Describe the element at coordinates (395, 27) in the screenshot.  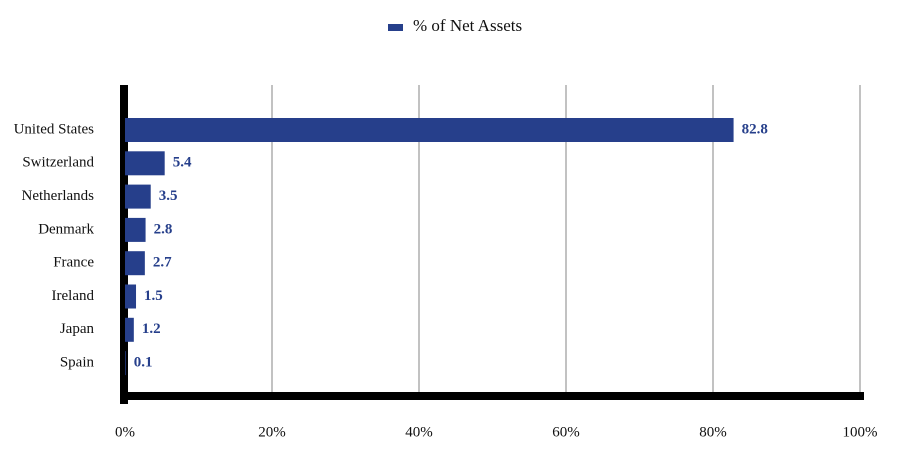
I see `legend-swatch` at that location.